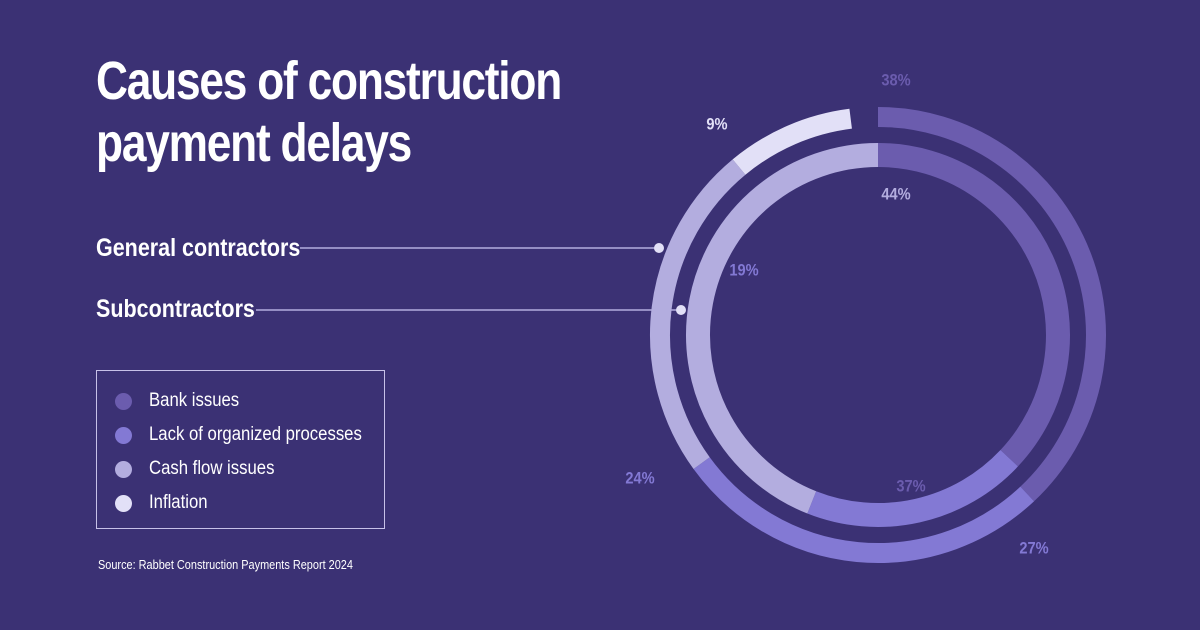 This screenshot has width=1200, height=630. I want to click on legend-swatch-inflation, so click(123, 503).